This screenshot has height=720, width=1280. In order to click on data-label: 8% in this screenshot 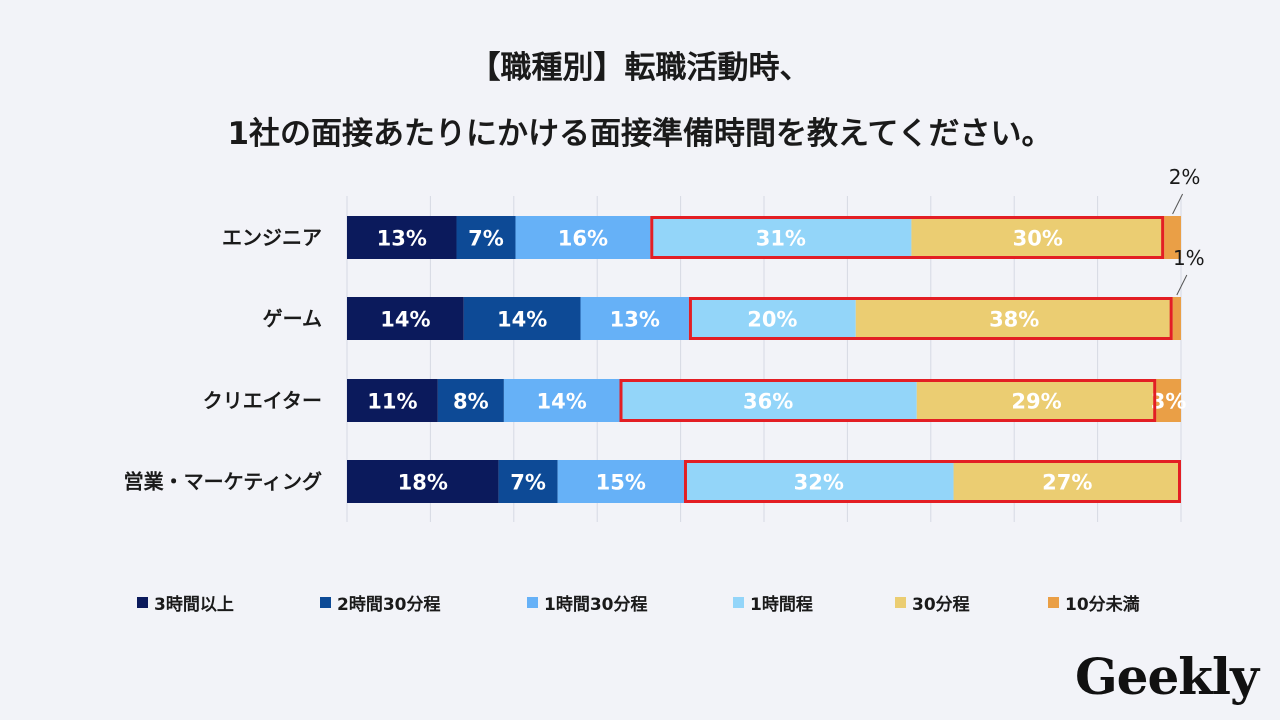, I will do `click(471, 402)`.